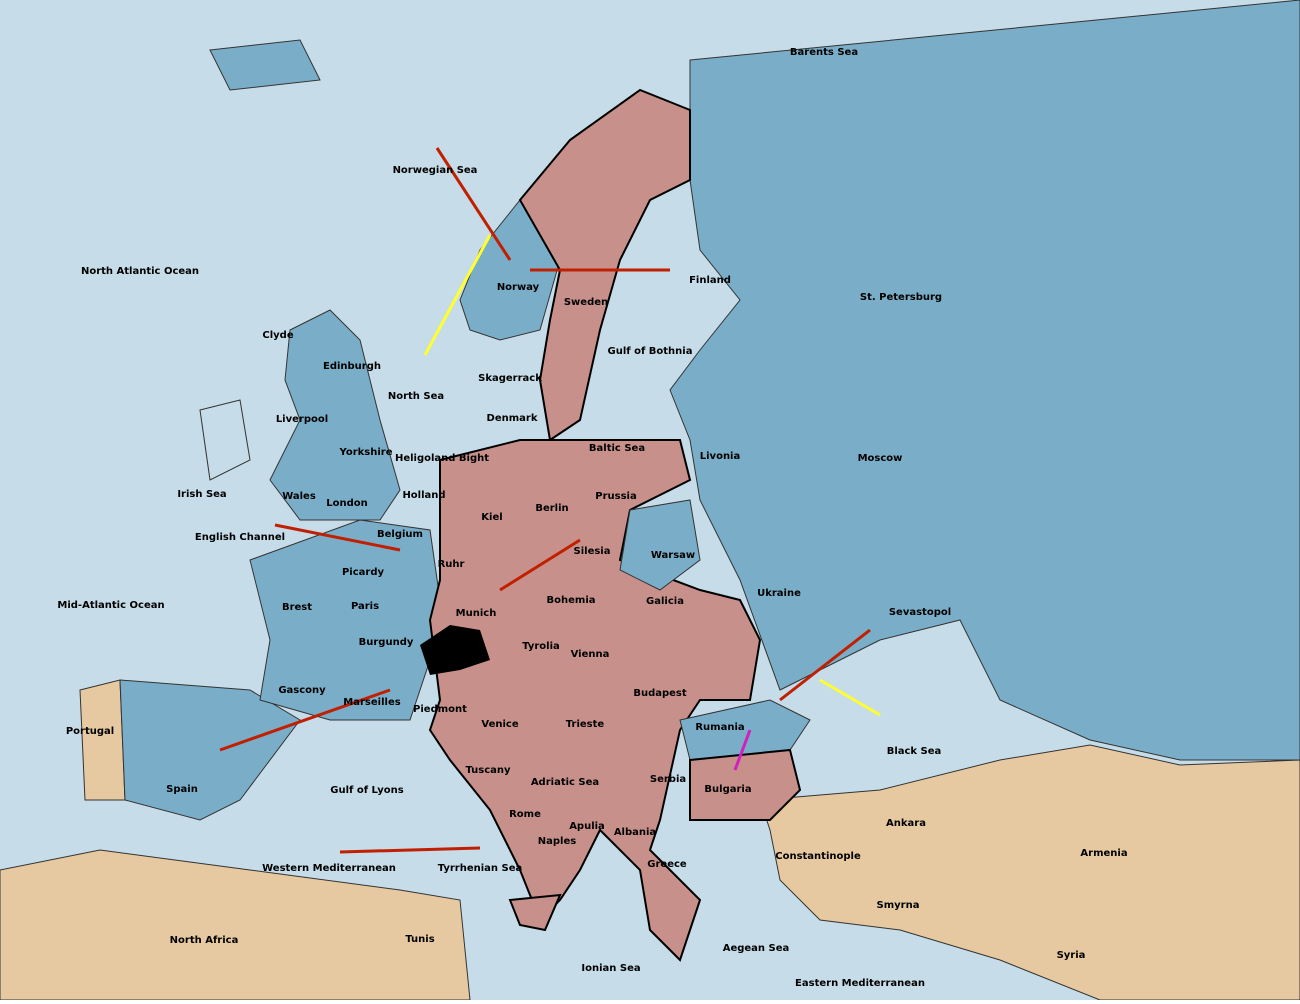 This screenshot has height=1004, width=1300. I want to click on ireland, so click(225, 440).